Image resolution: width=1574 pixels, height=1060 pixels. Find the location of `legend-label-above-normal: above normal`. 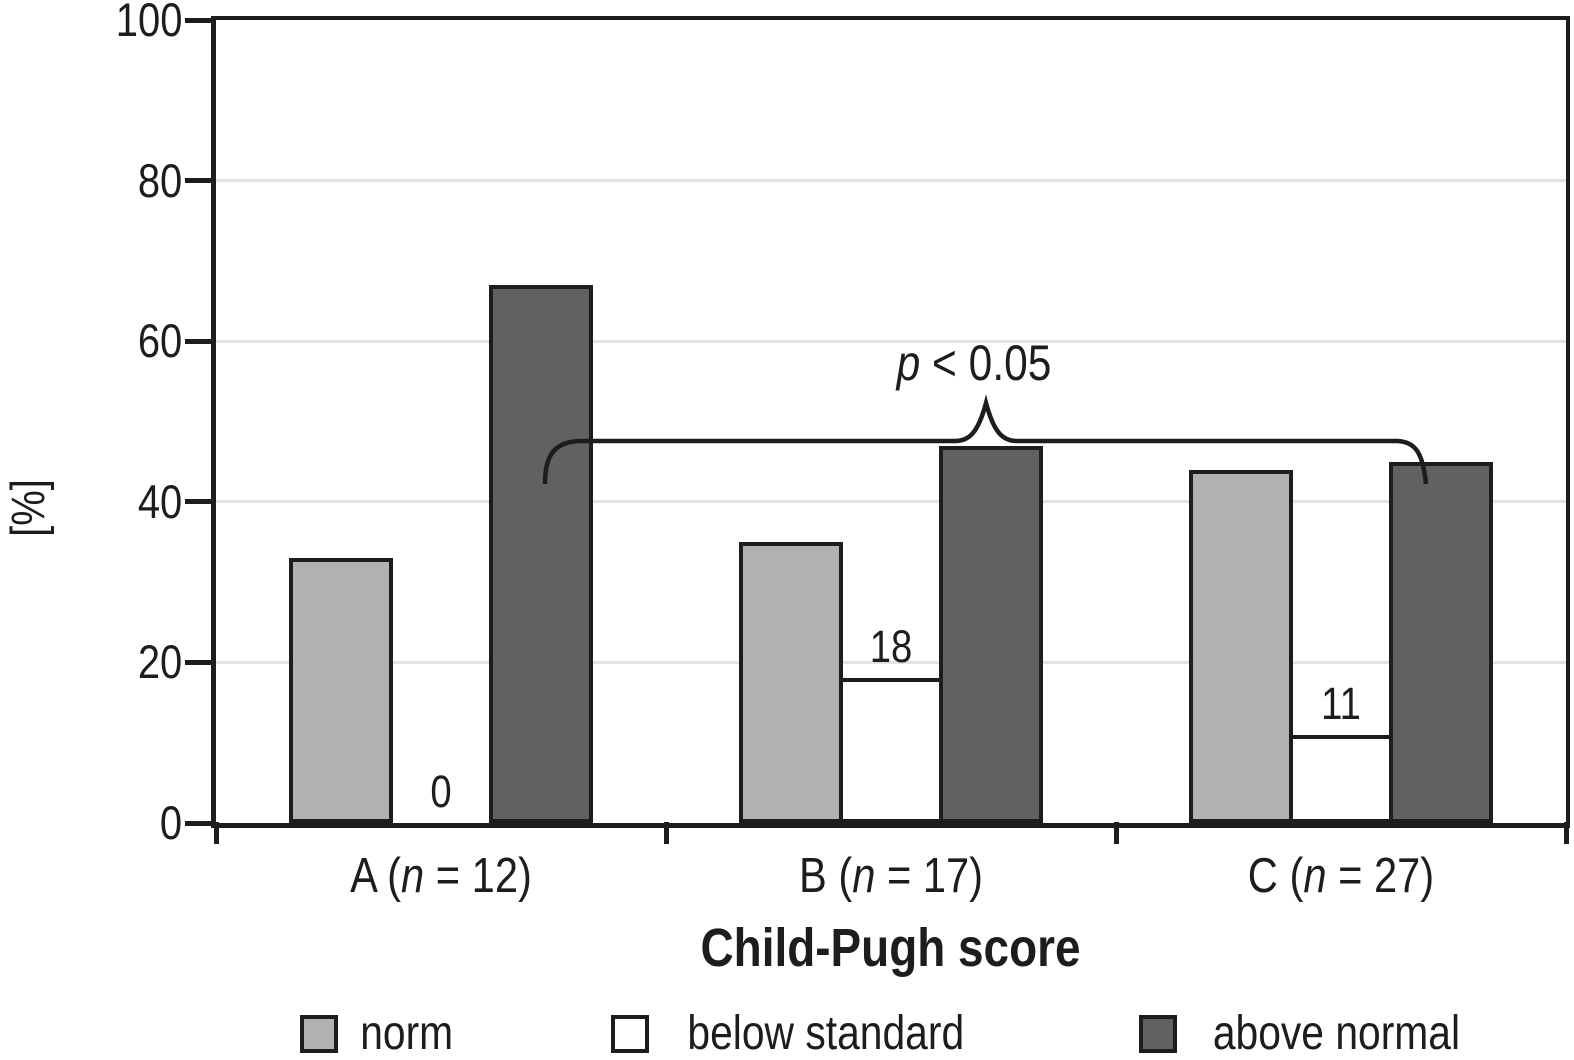

legend-label-above-normal: above normal is located at coordinates (1336, 1033).